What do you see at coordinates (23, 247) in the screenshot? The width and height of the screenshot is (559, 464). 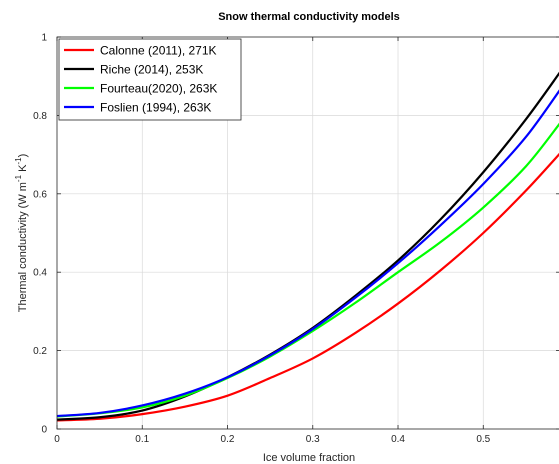 I see `y-axis-label-main: Thermal conductivity (W m` at bounding box center [23, 247].